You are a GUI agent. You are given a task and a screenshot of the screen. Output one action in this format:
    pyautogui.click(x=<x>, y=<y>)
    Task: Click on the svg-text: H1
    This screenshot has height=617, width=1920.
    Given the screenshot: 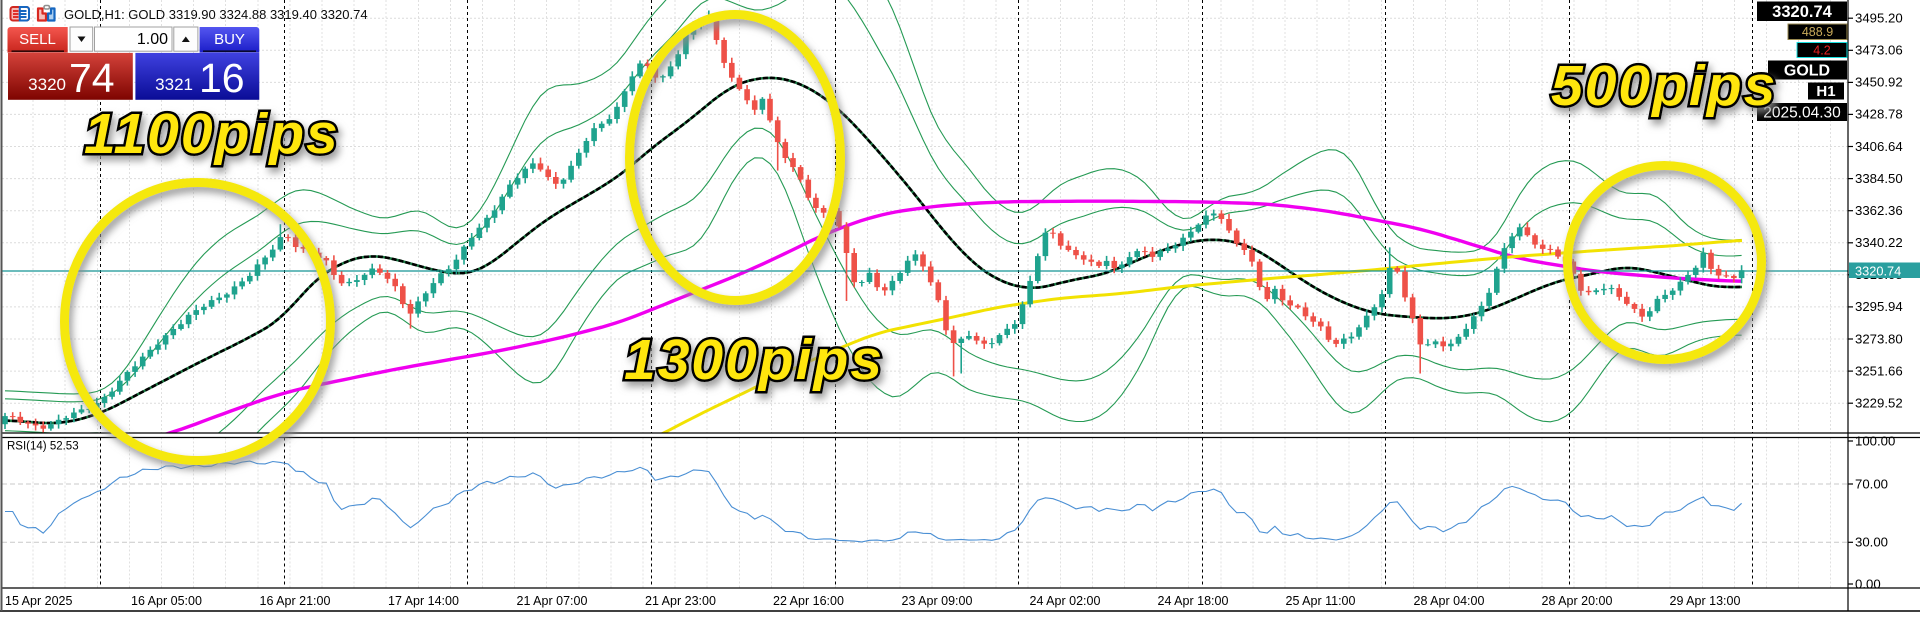 What is the action you would take?
    pyautogui.click(x=1825, y=91)
    